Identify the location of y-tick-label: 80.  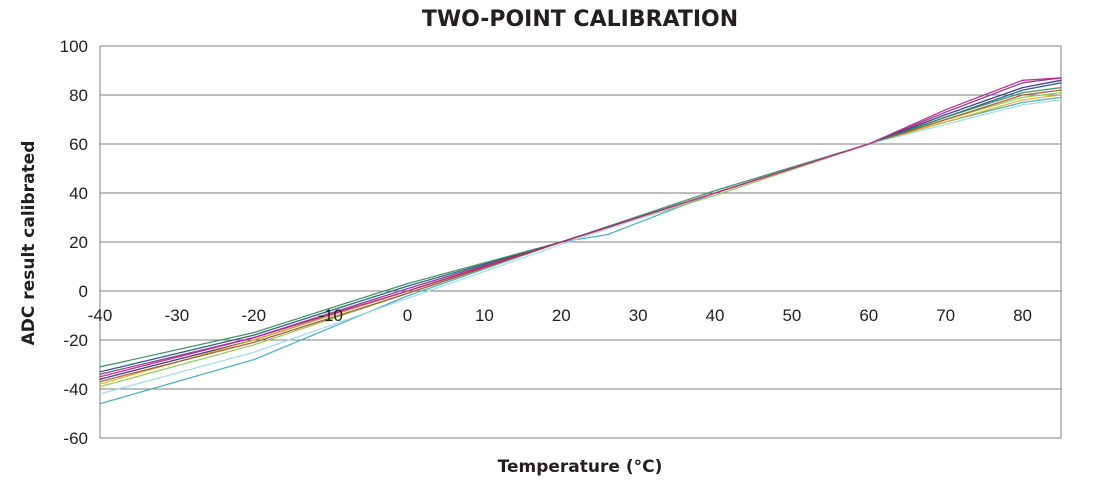
(78, 95).